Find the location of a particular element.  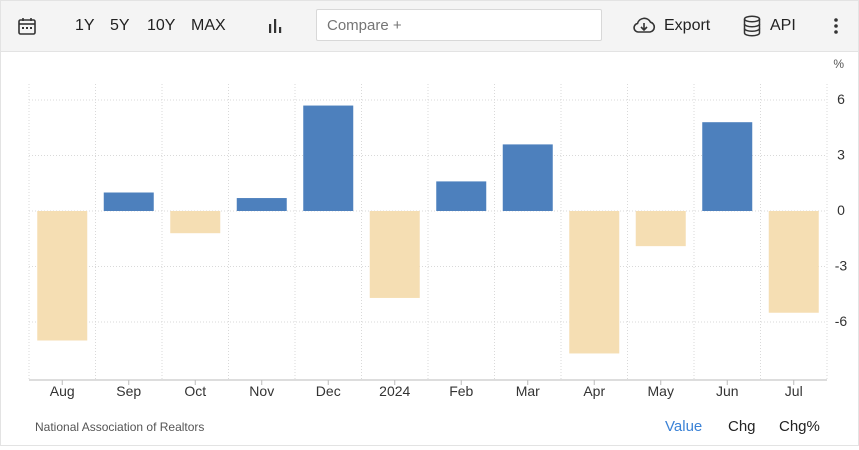

x-tick-label: 2024 is located at coordinates (394, 391).